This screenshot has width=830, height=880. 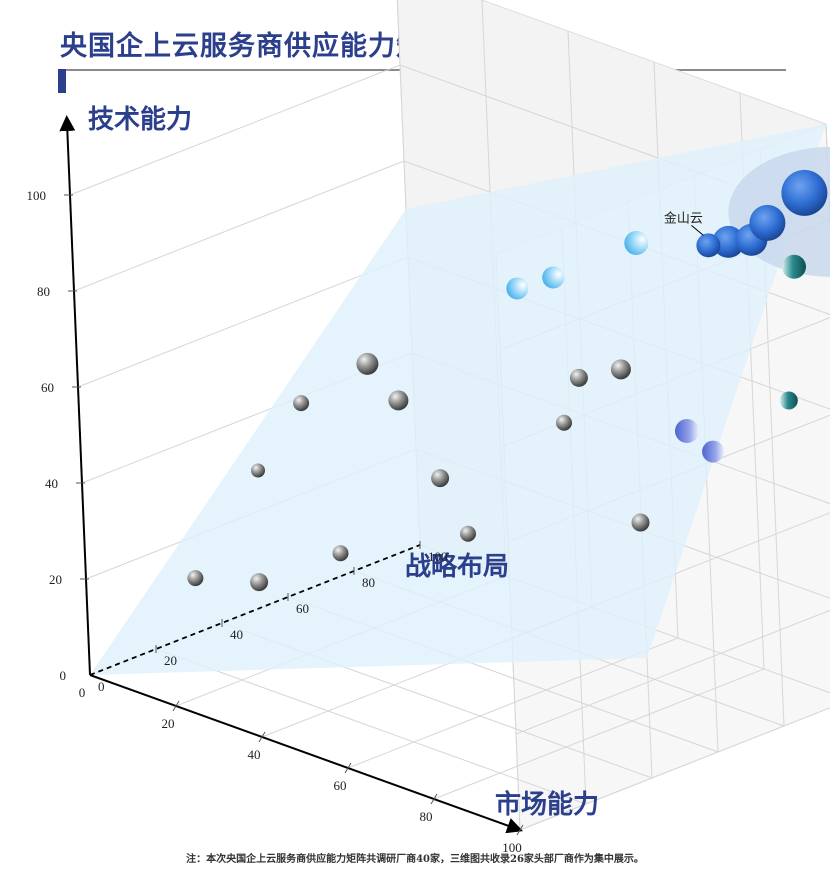 What do you see at coordinates (340, 785) in the screenshot?
I see `x-tick-label: 60` at bounding box center [340, 785].